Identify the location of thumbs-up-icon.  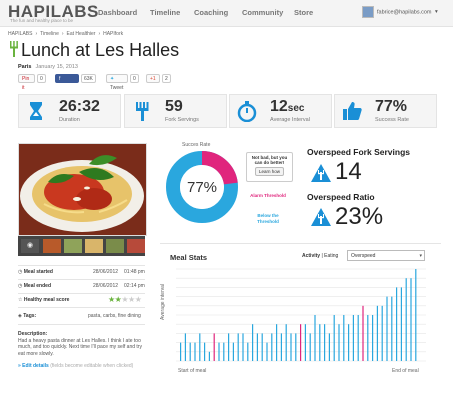
(352, 111).